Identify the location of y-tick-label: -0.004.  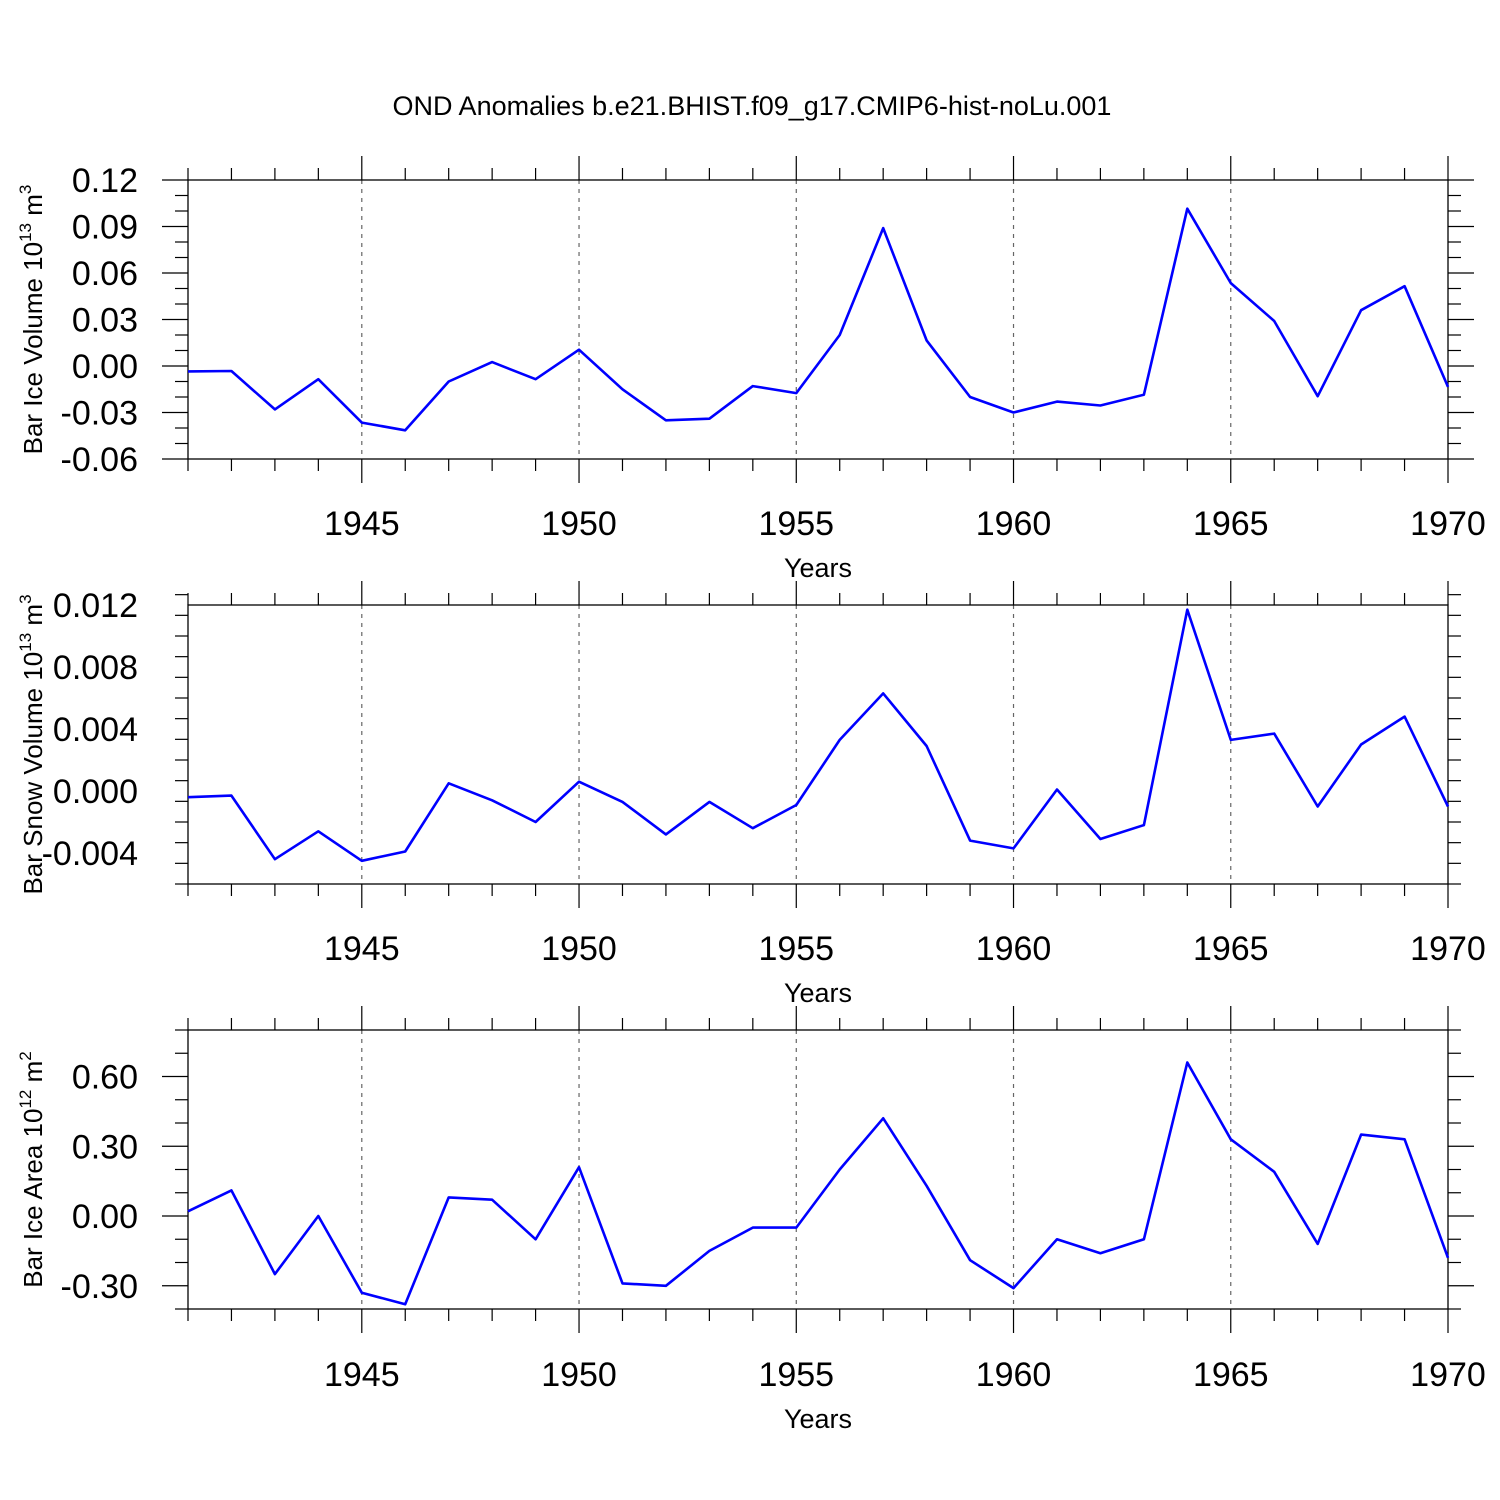
(90, 854).